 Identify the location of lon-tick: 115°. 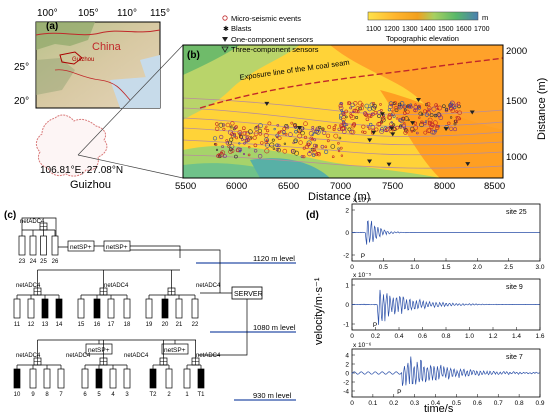
(160, 13).